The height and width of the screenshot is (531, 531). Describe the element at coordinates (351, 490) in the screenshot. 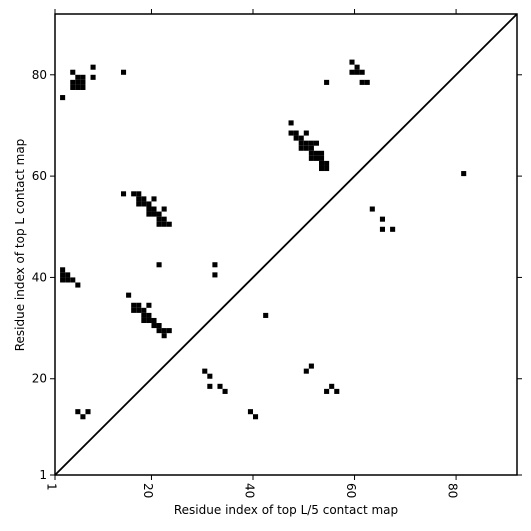

I see `x-tick-label: 60` at that location.